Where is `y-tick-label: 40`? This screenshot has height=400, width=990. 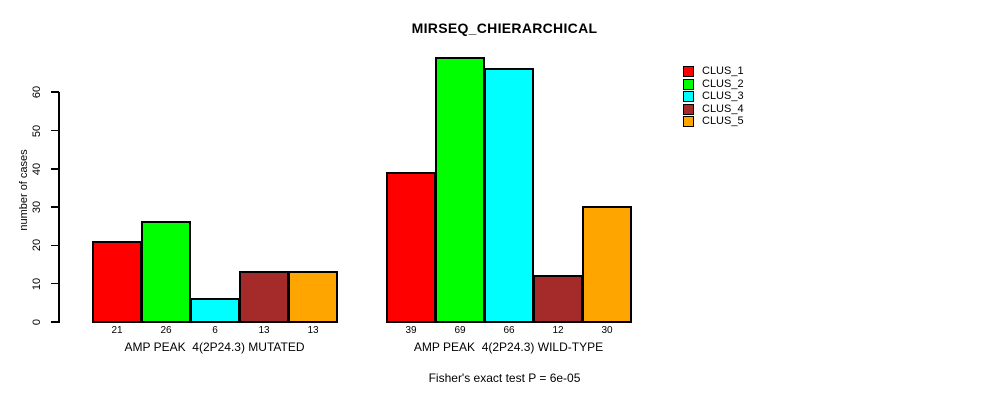 y-tick-label: 40 is located at coordinates (37, 168).